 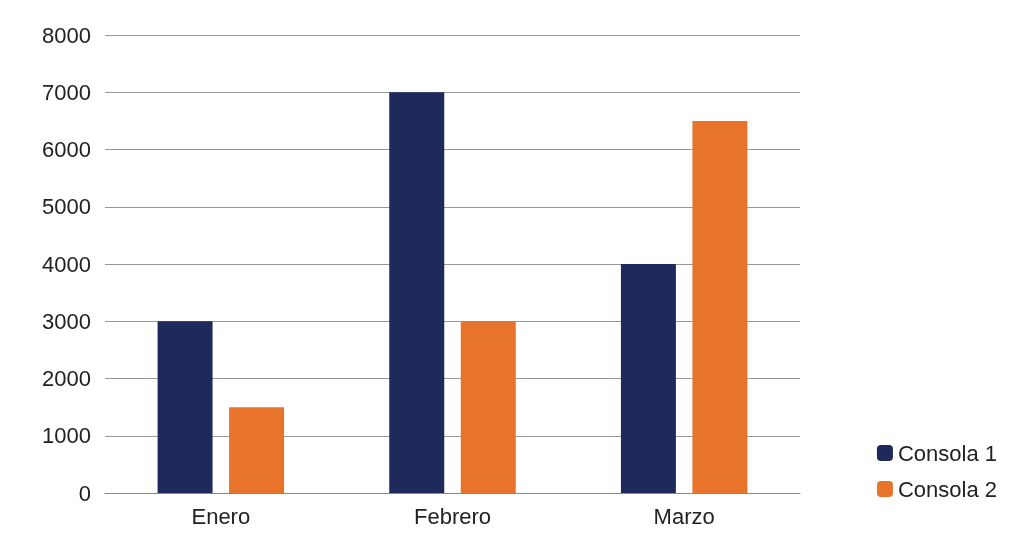 I want to click on y-tick-label: 1000, so click(x=66, y=436).